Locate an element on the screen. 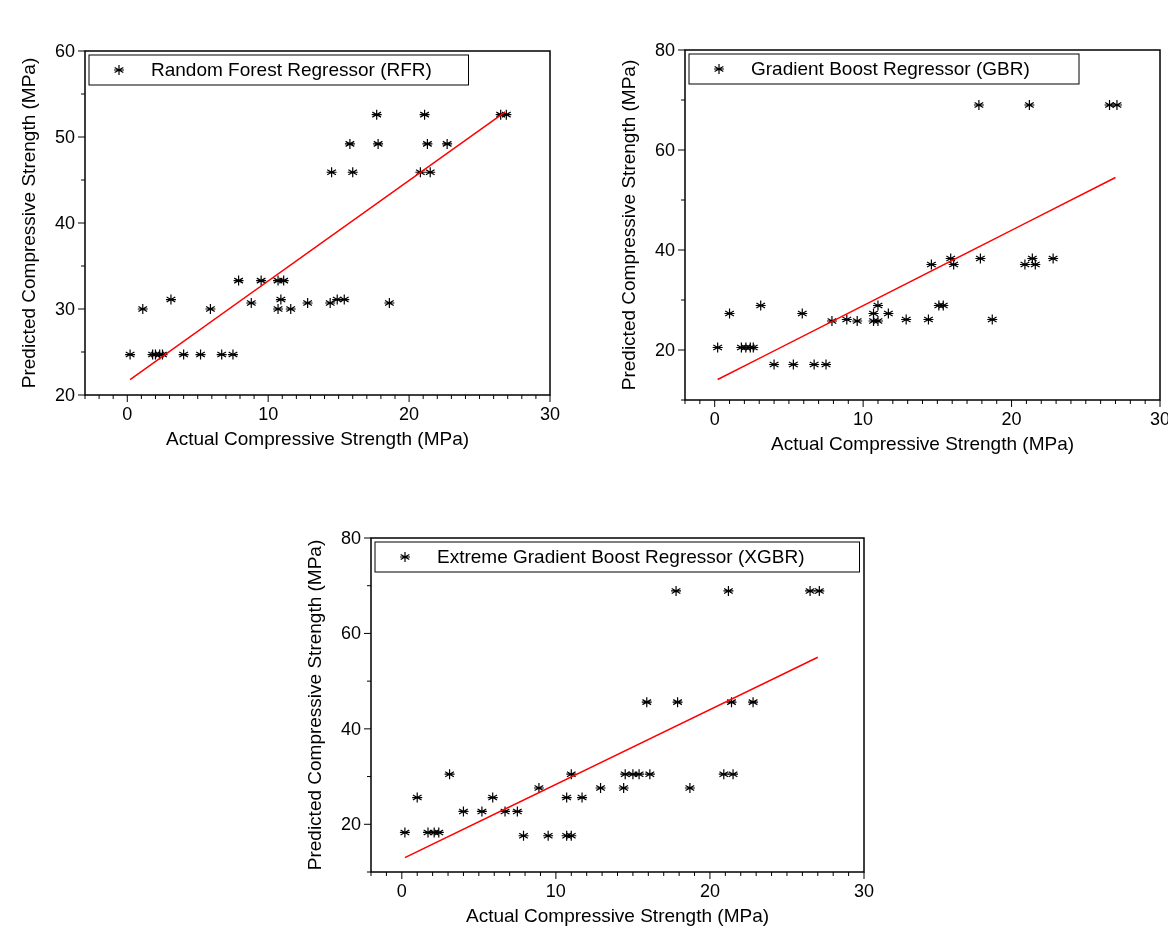 The height and width of the screenshot is (932, 1169). legend-label: Random Forest Regressor (RFR) is located at coordinates (291, 69).